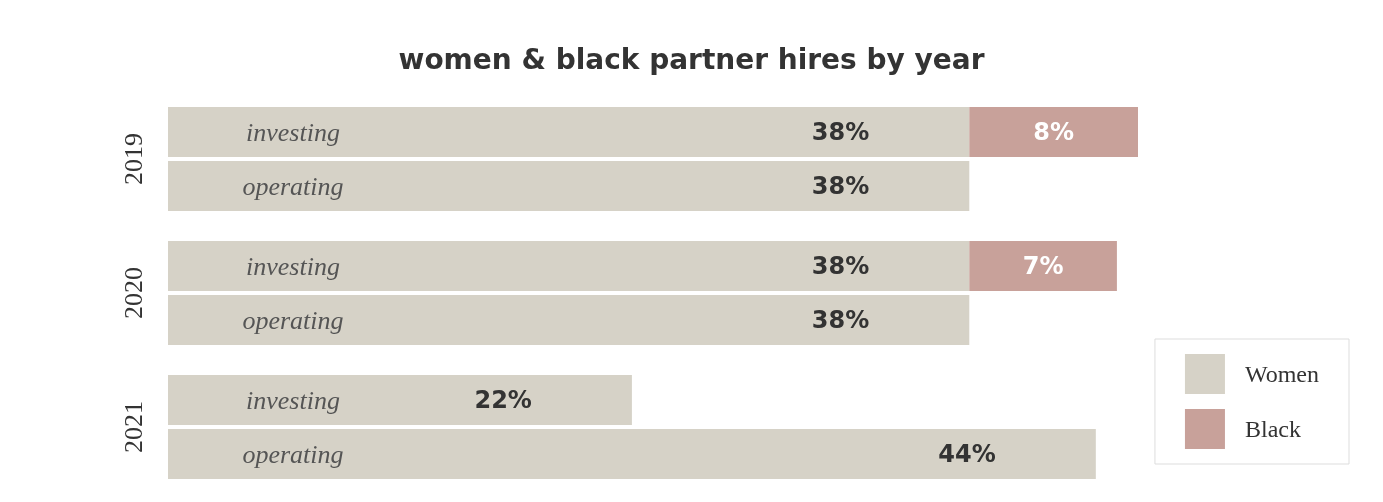 Image resolution: width=1383 pixels, height=502 pixels. I want to click on data-label: 22%, so click(503, 400).